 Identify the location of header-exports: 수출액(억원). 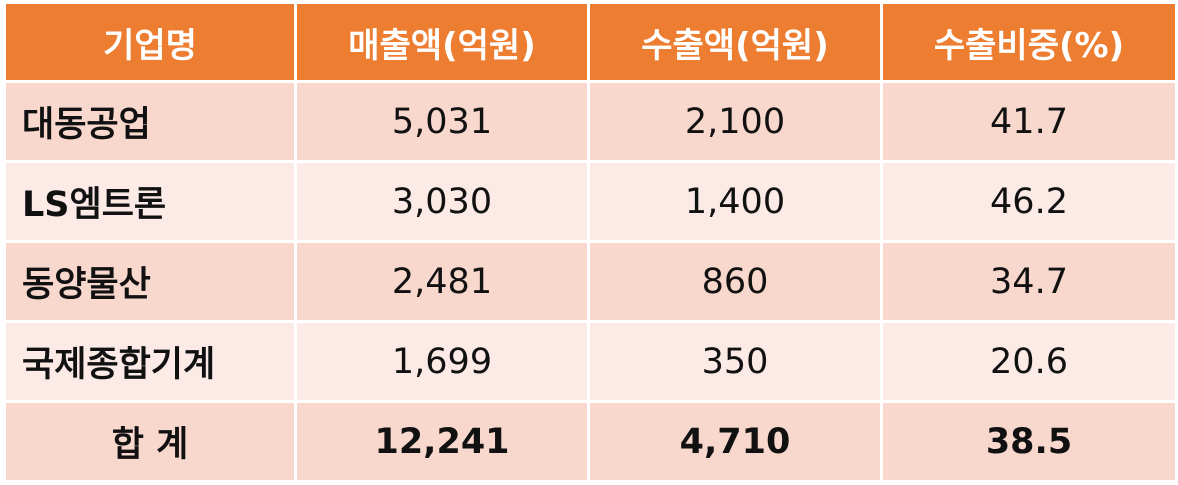
(735, 42).